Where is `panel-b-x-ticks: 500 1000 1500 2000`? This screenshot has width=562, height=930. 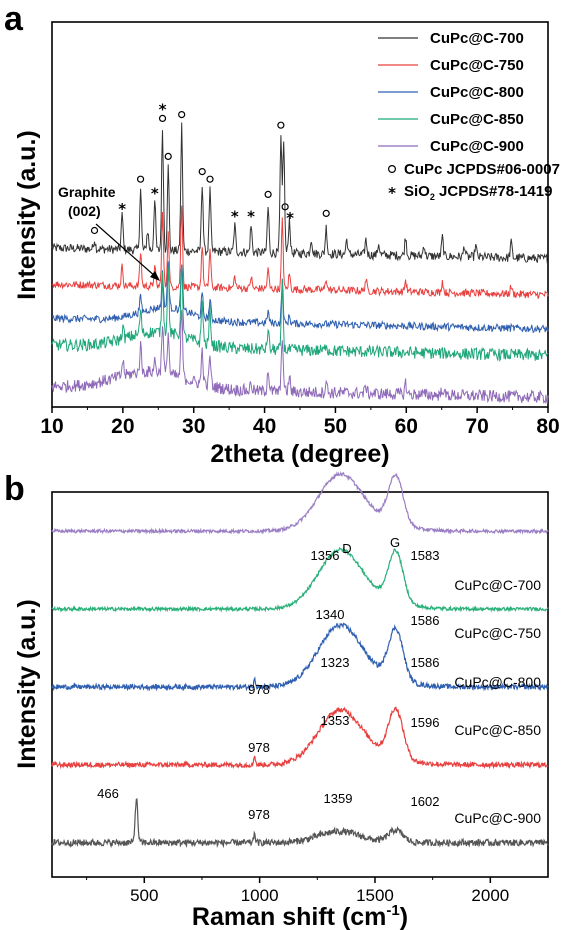
panel-b-x-ticks: 500 1000 1500 2000 is located at coordinates (297, 891).